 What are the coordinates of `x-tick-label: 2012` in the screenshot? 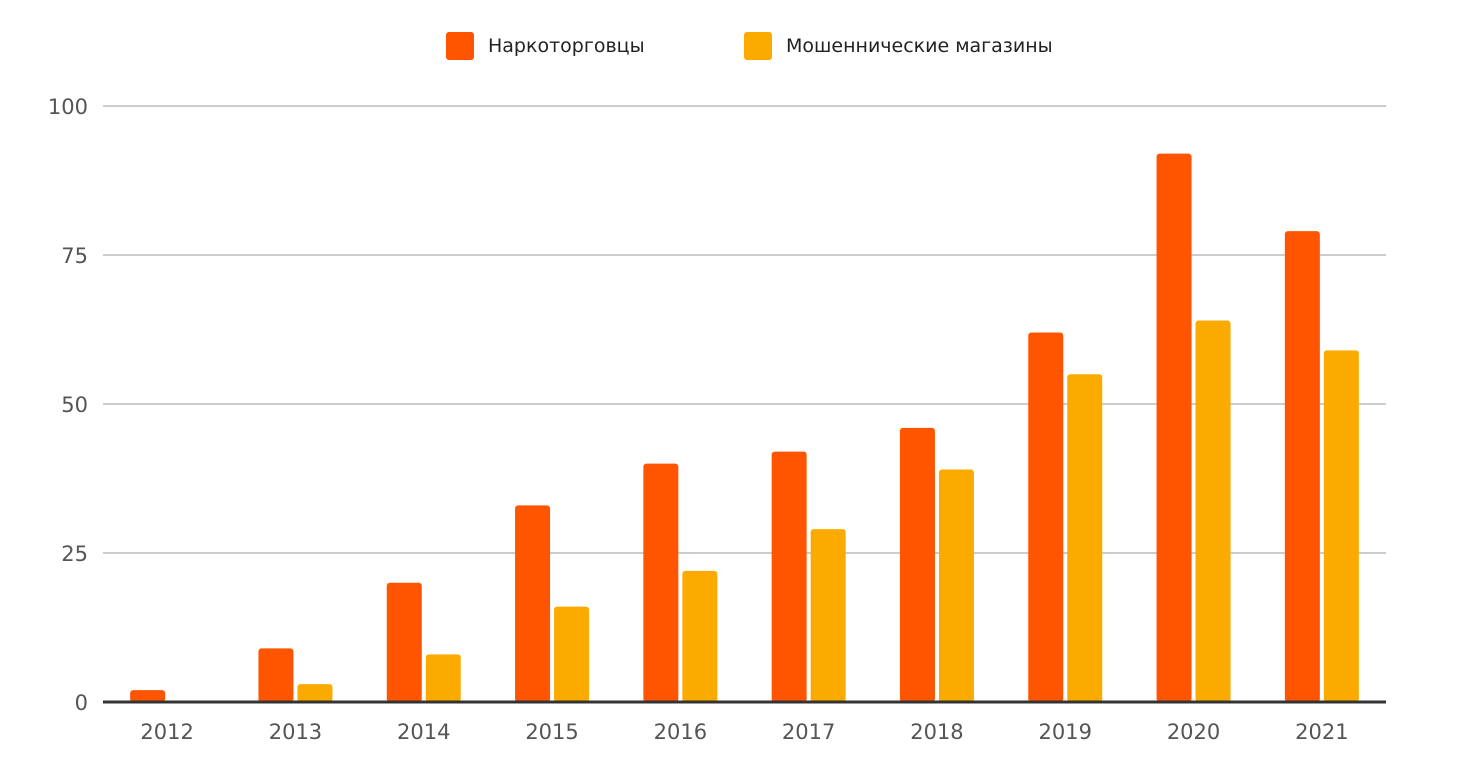 It's located at (166, 732).